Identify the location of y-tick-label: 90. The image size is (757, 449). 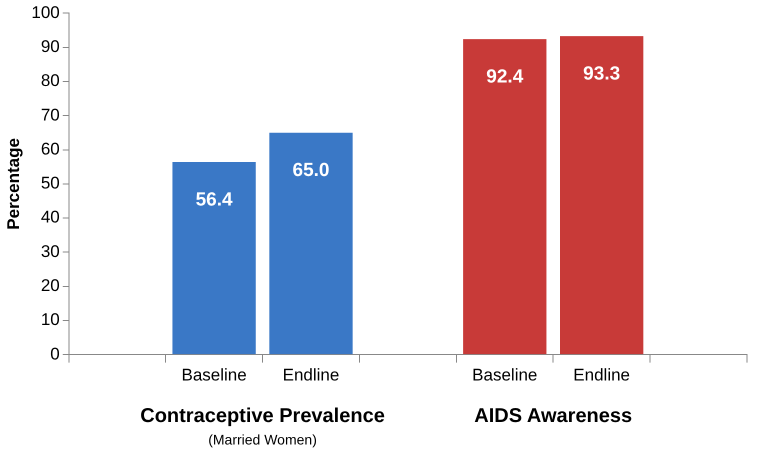
(50, 46).